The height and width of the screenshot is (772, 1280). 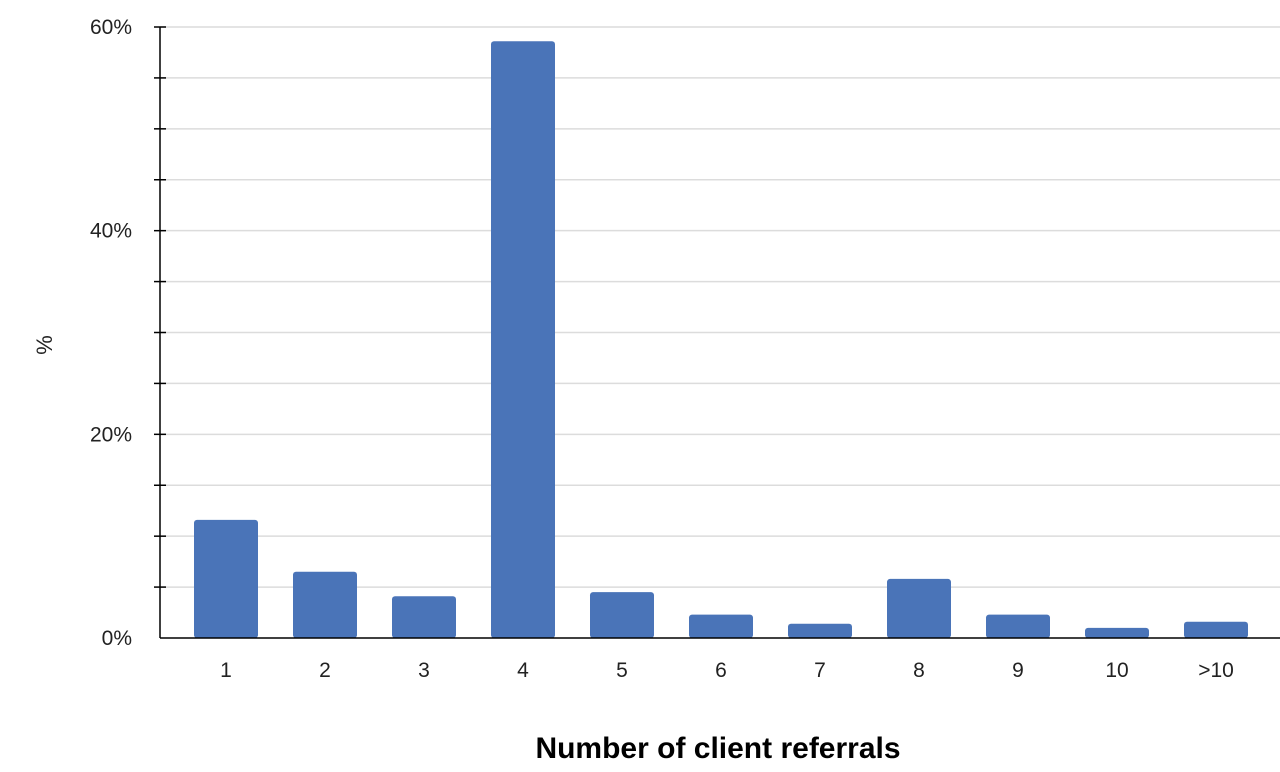 What do you see at coordinates (523, 670) in the screenshot?
I see `x-tick-label: 4` at bounding box center [523, 670].